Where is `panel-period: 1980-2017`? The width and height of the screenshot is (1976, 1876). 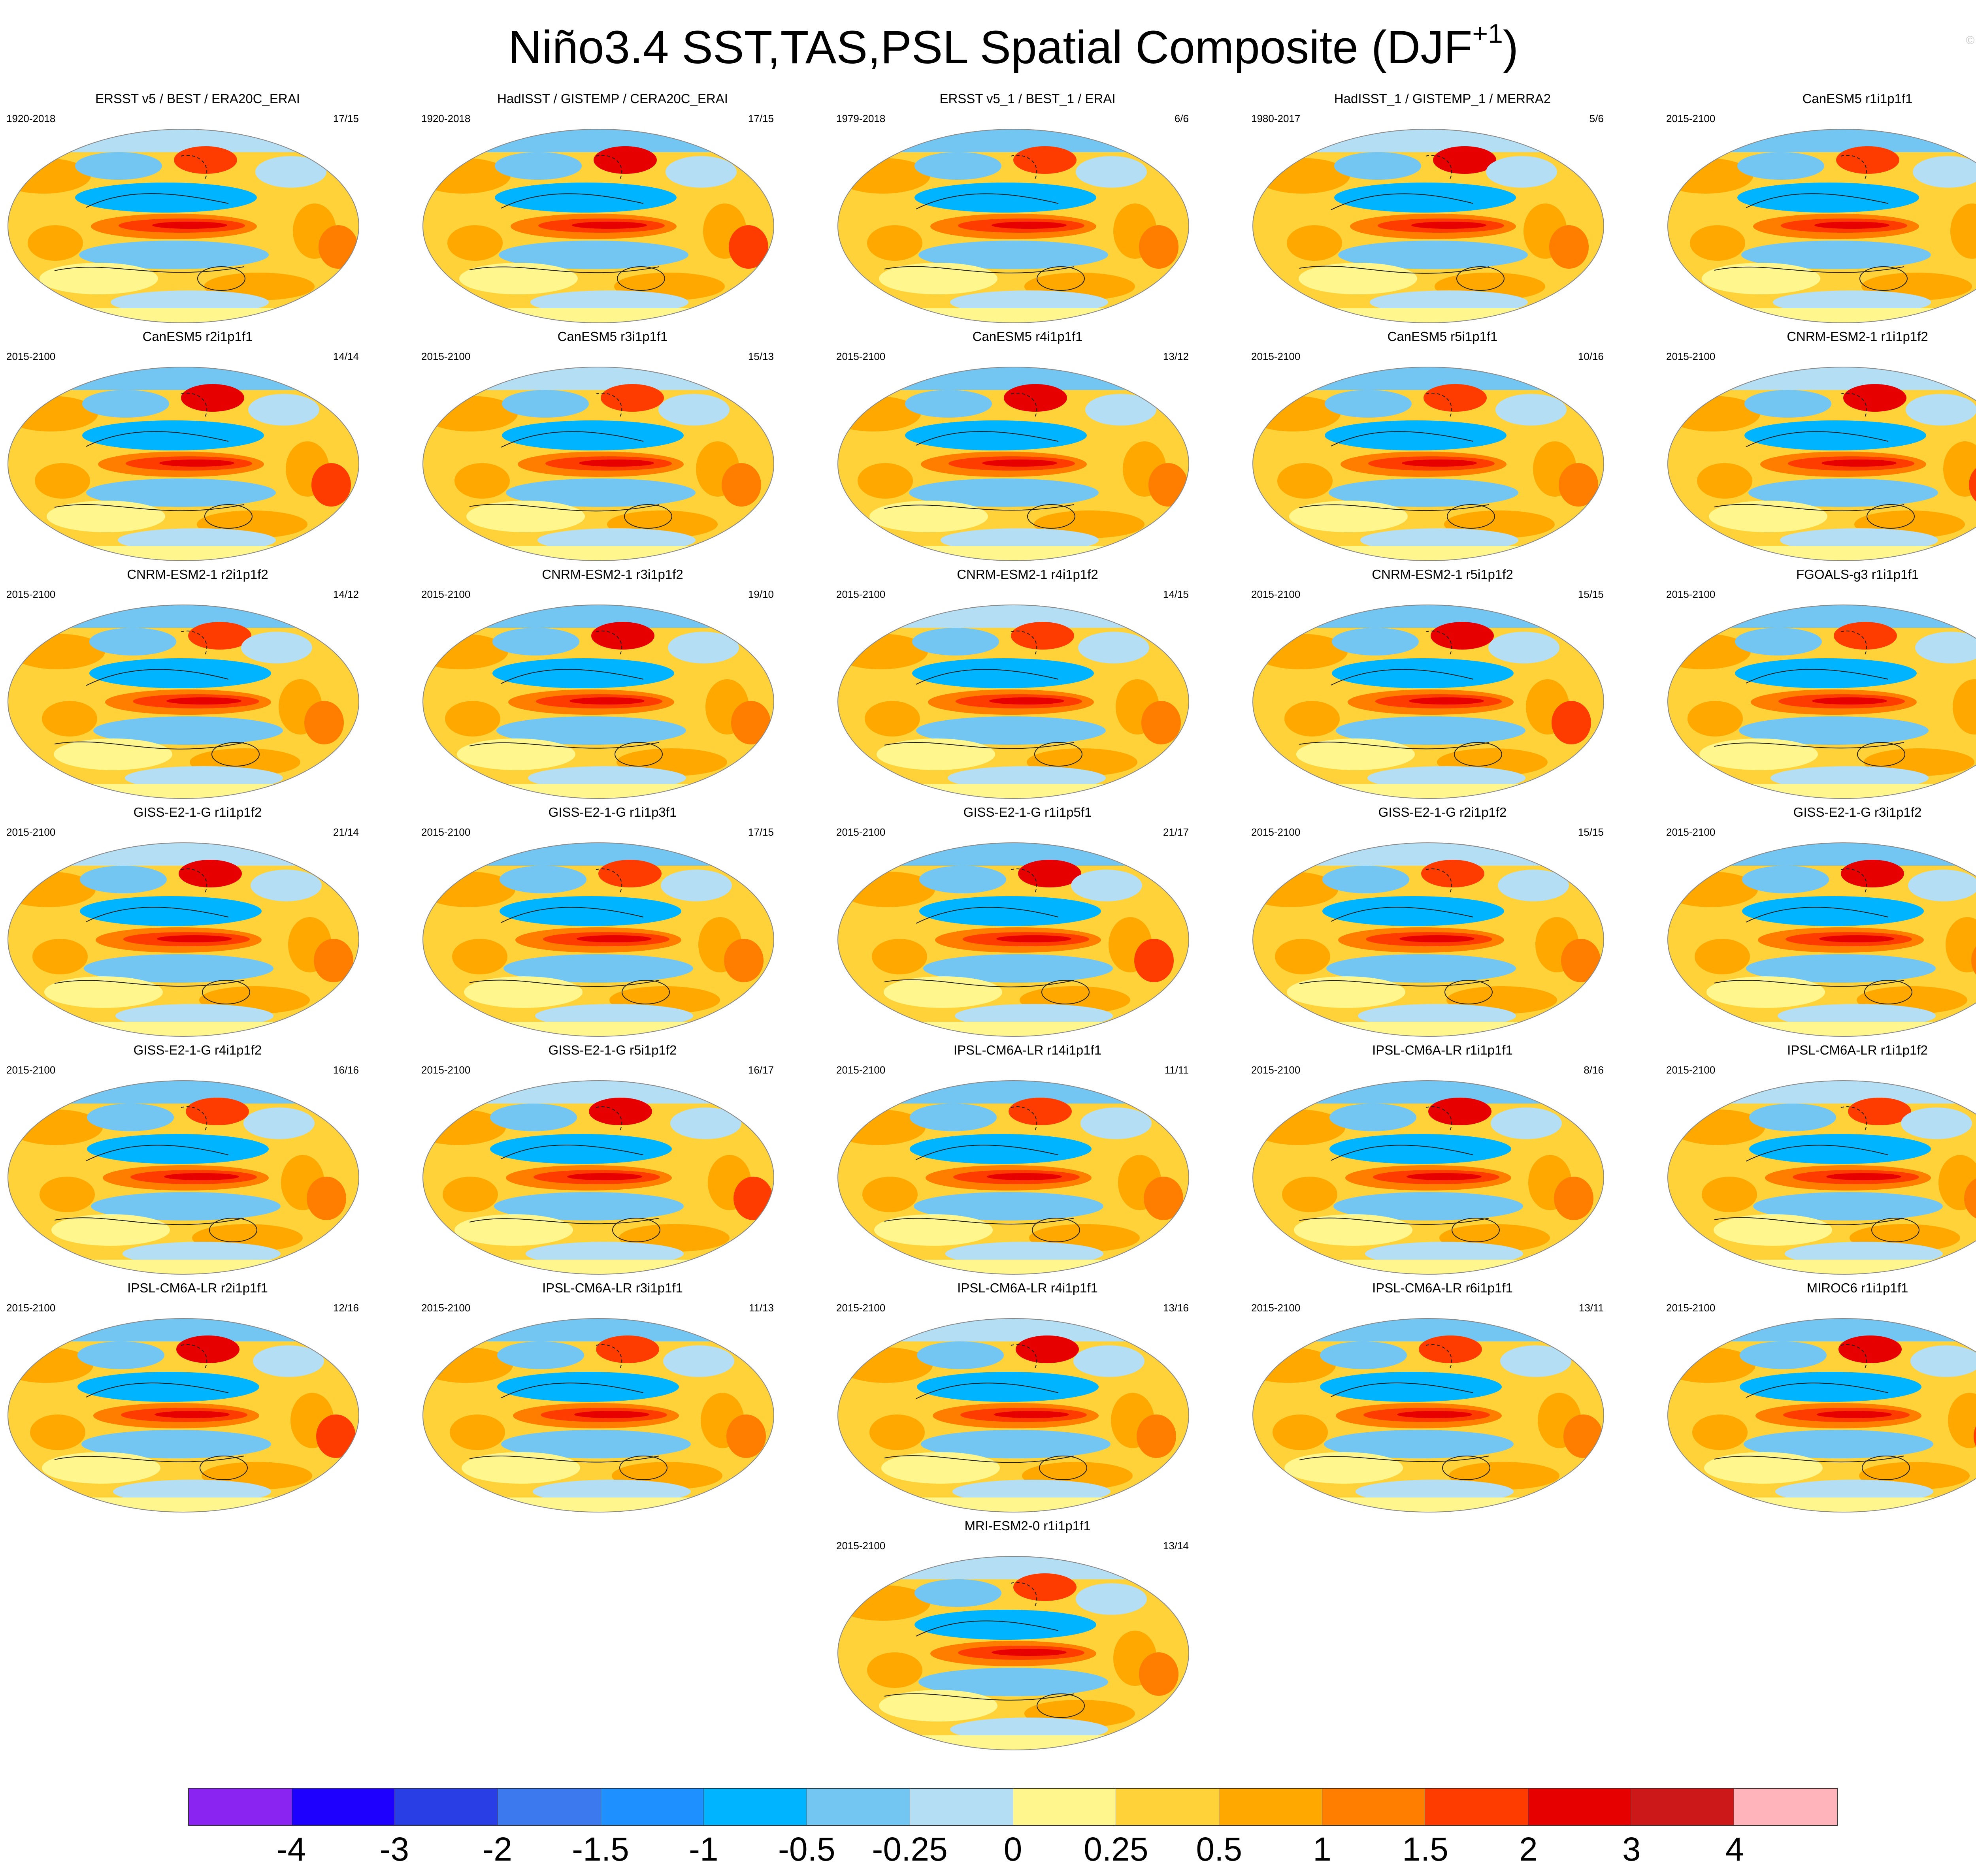 panel-period: 1980-2017 is located at coordinates (1276, 119).